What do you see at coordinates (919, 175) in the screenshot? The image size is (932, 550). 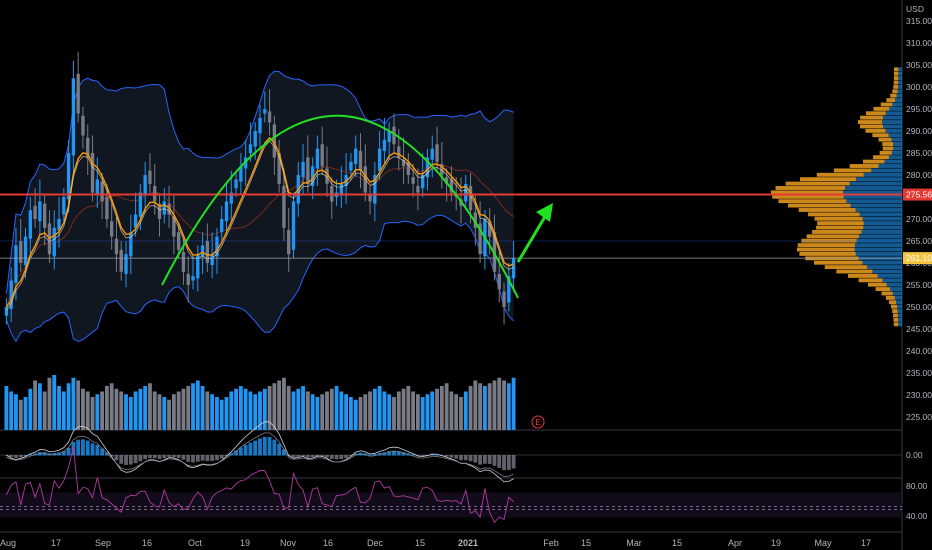 I see `price-tick-label: 280.00` at bounding box center [919, 175].